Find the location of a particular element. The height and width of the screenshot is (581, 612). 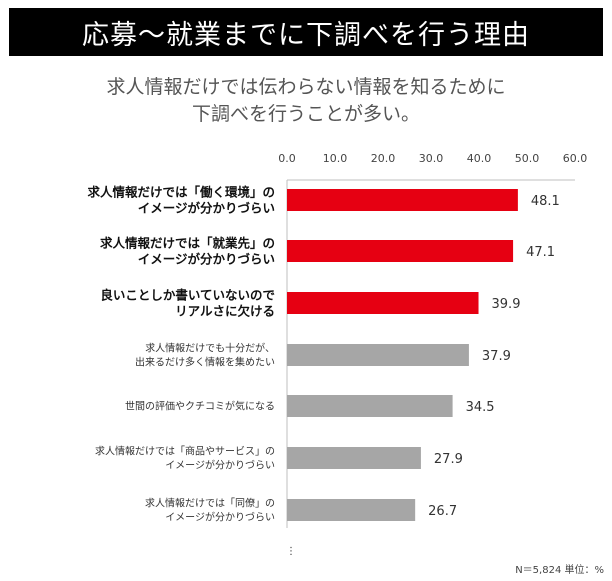

category-label: 求人情報だけでは「就業先」の is located at coordinates (187, 243).